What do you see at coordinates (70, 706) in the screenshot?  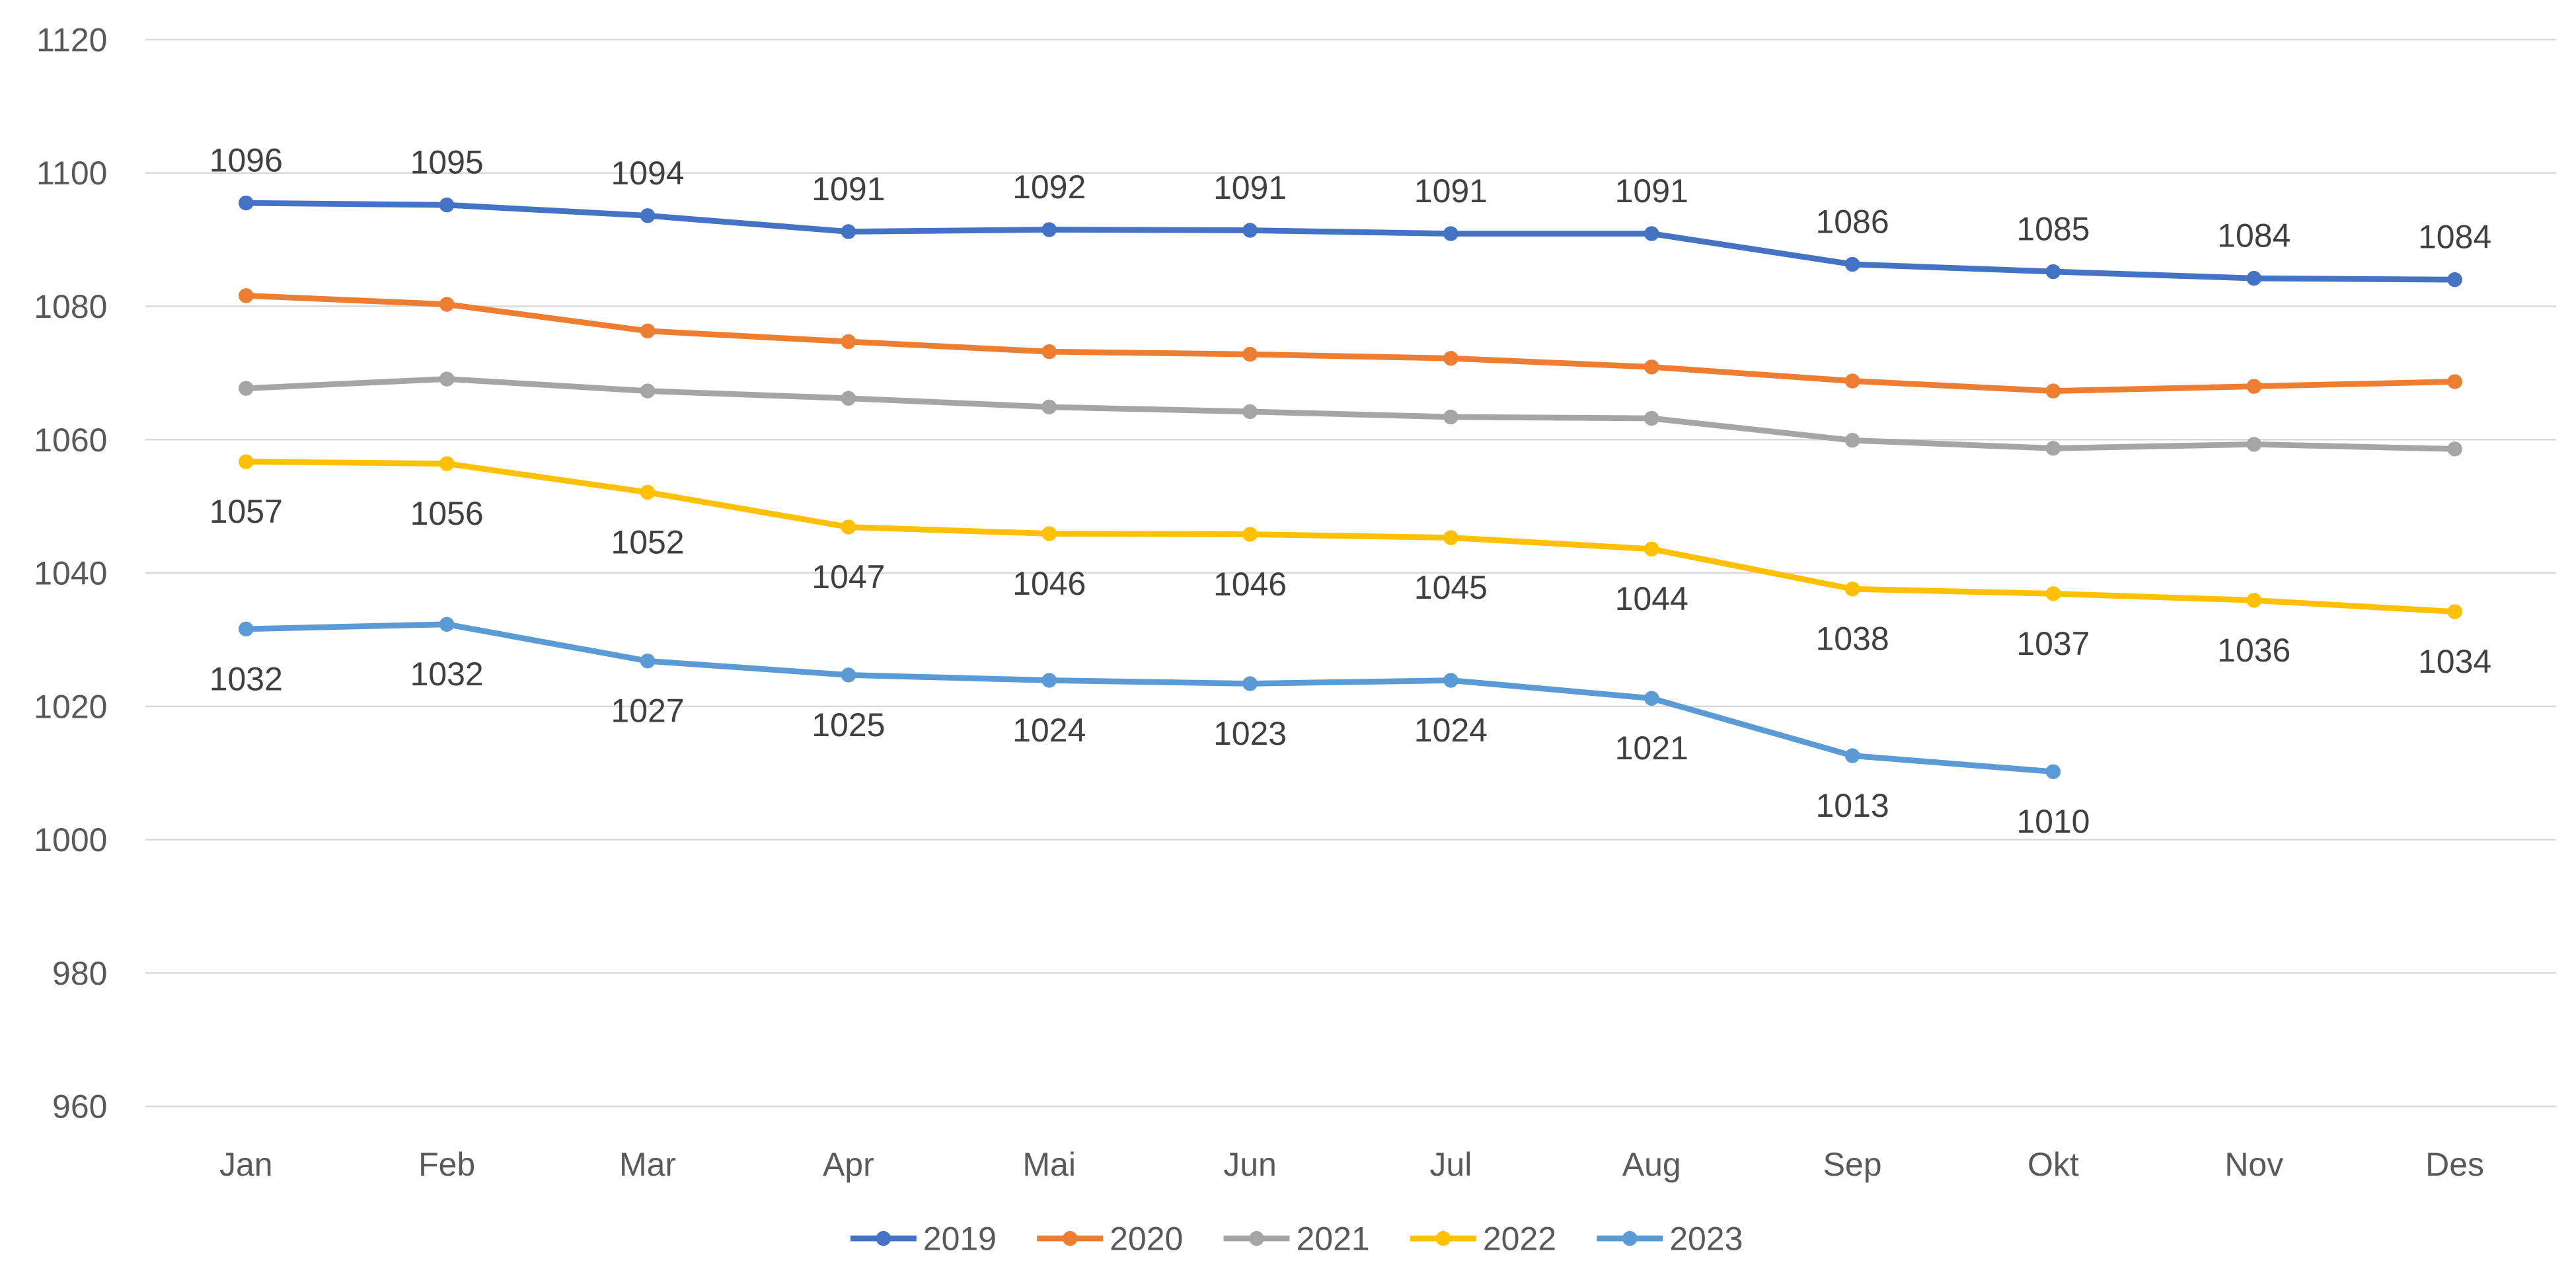 I see `y-tick-label: 1020` at bounding box center [70, 706].